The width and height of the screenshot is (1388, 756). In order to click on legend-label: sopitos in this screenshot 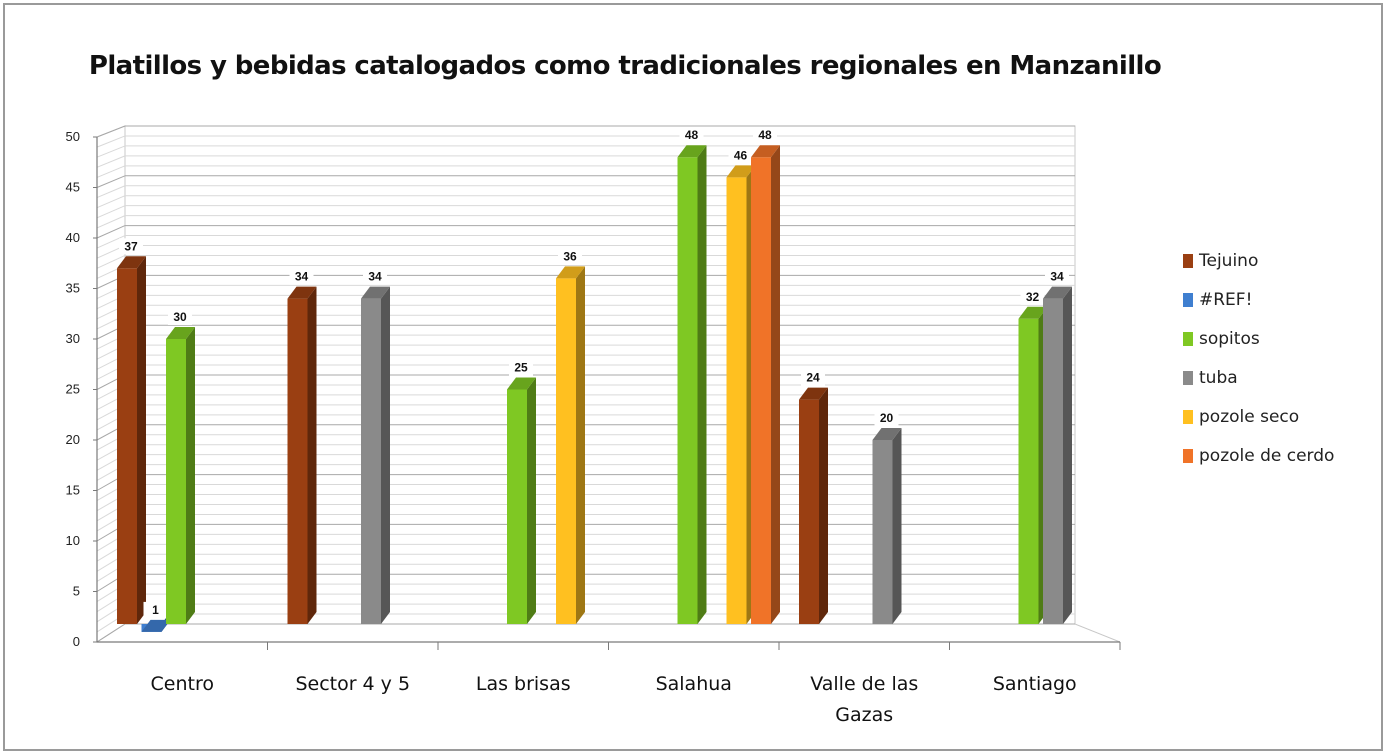, I will do `click(1229, 339)`.